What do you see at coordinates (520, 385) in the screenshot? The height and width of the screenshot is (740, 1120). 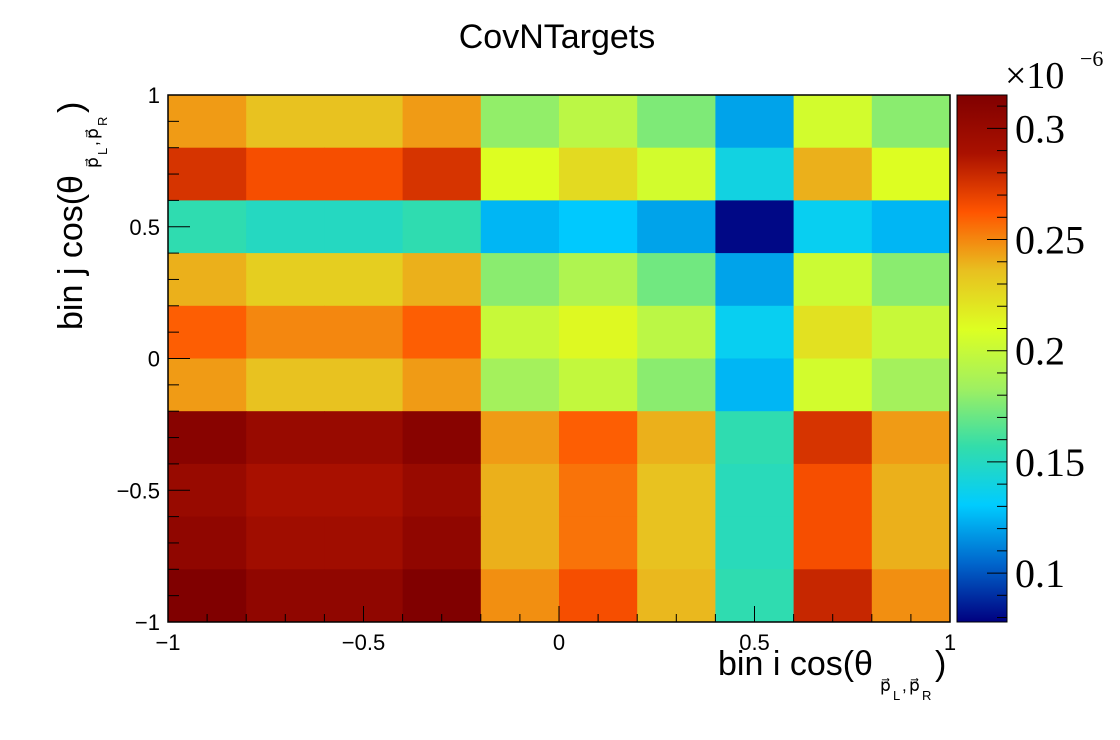 I see `heatmap-cell-r5-c4` at bounding box center [520, 385].